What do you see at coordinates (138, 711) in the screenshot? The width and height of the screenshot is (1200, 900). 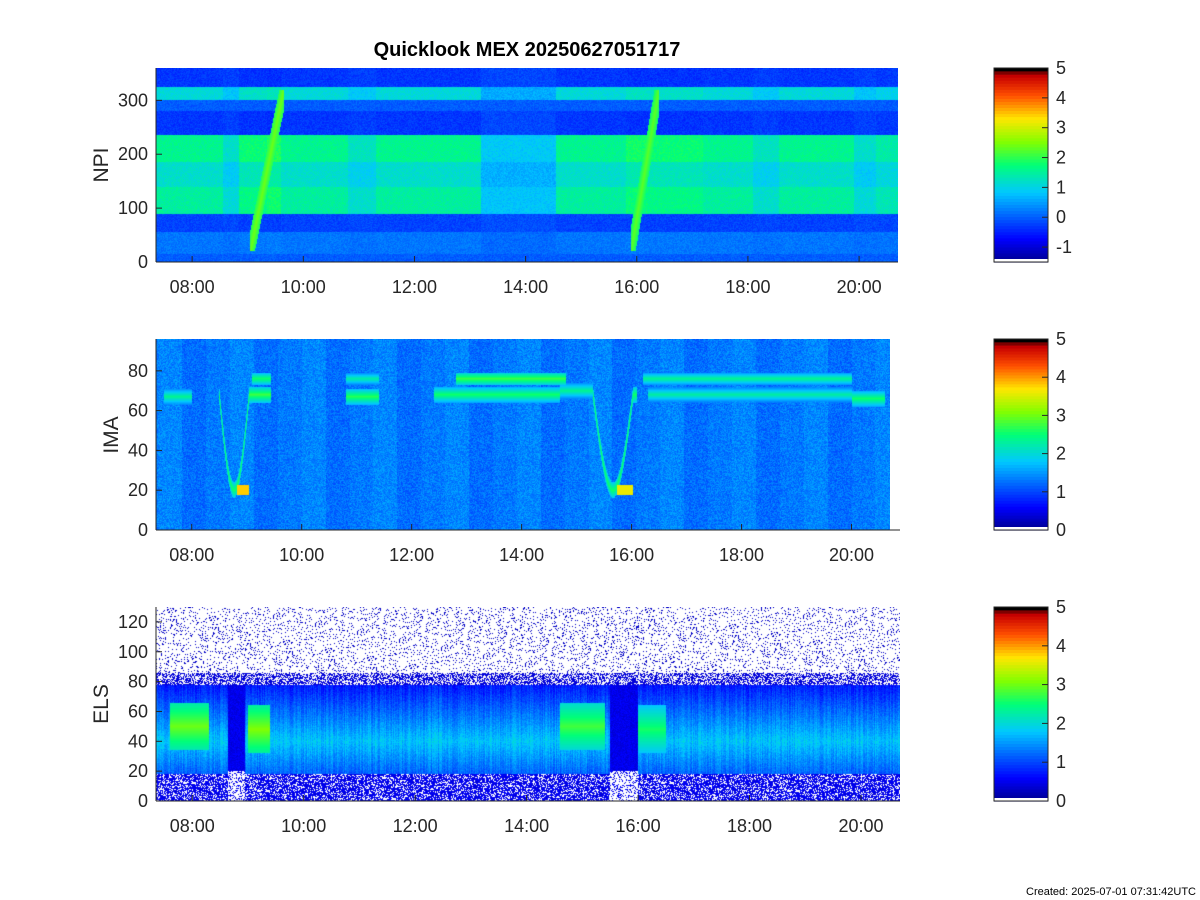 I see `y-tick-label: 60` at bounding box center [138, 711].